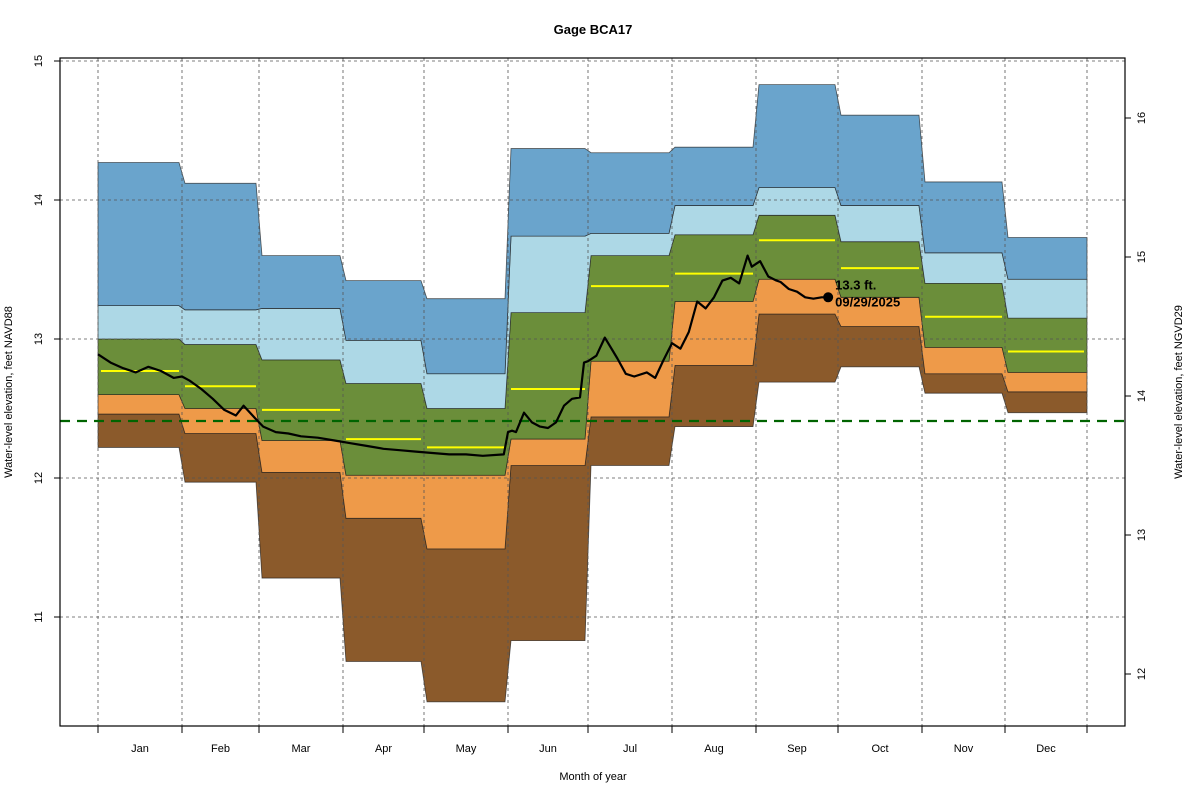 This screenshot has width=1200, height=800. What do you see at coordinates (1142, 535) in the screenshot?
I see `right-tick-label: 13` at bounding box center [1142, 535].